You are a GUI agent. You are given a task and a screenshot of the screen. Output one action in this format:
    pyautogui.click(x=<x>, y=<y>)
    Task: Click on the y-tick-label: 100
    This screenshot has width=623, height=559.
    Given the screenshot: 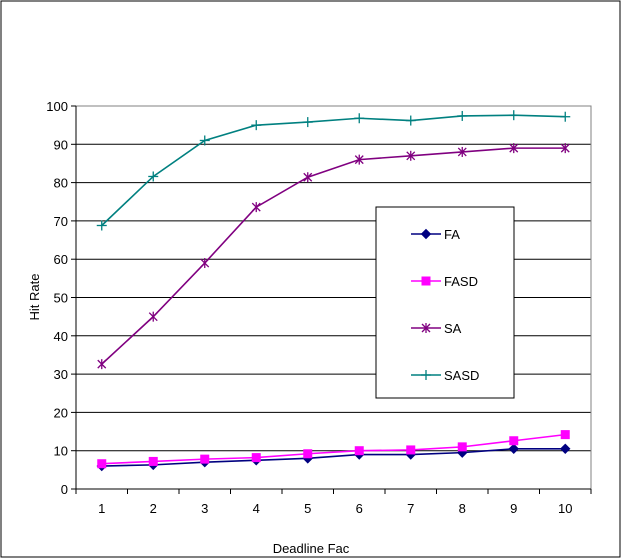 What is the action you would take?
    pyautogui.click(x=57, y=106)
    